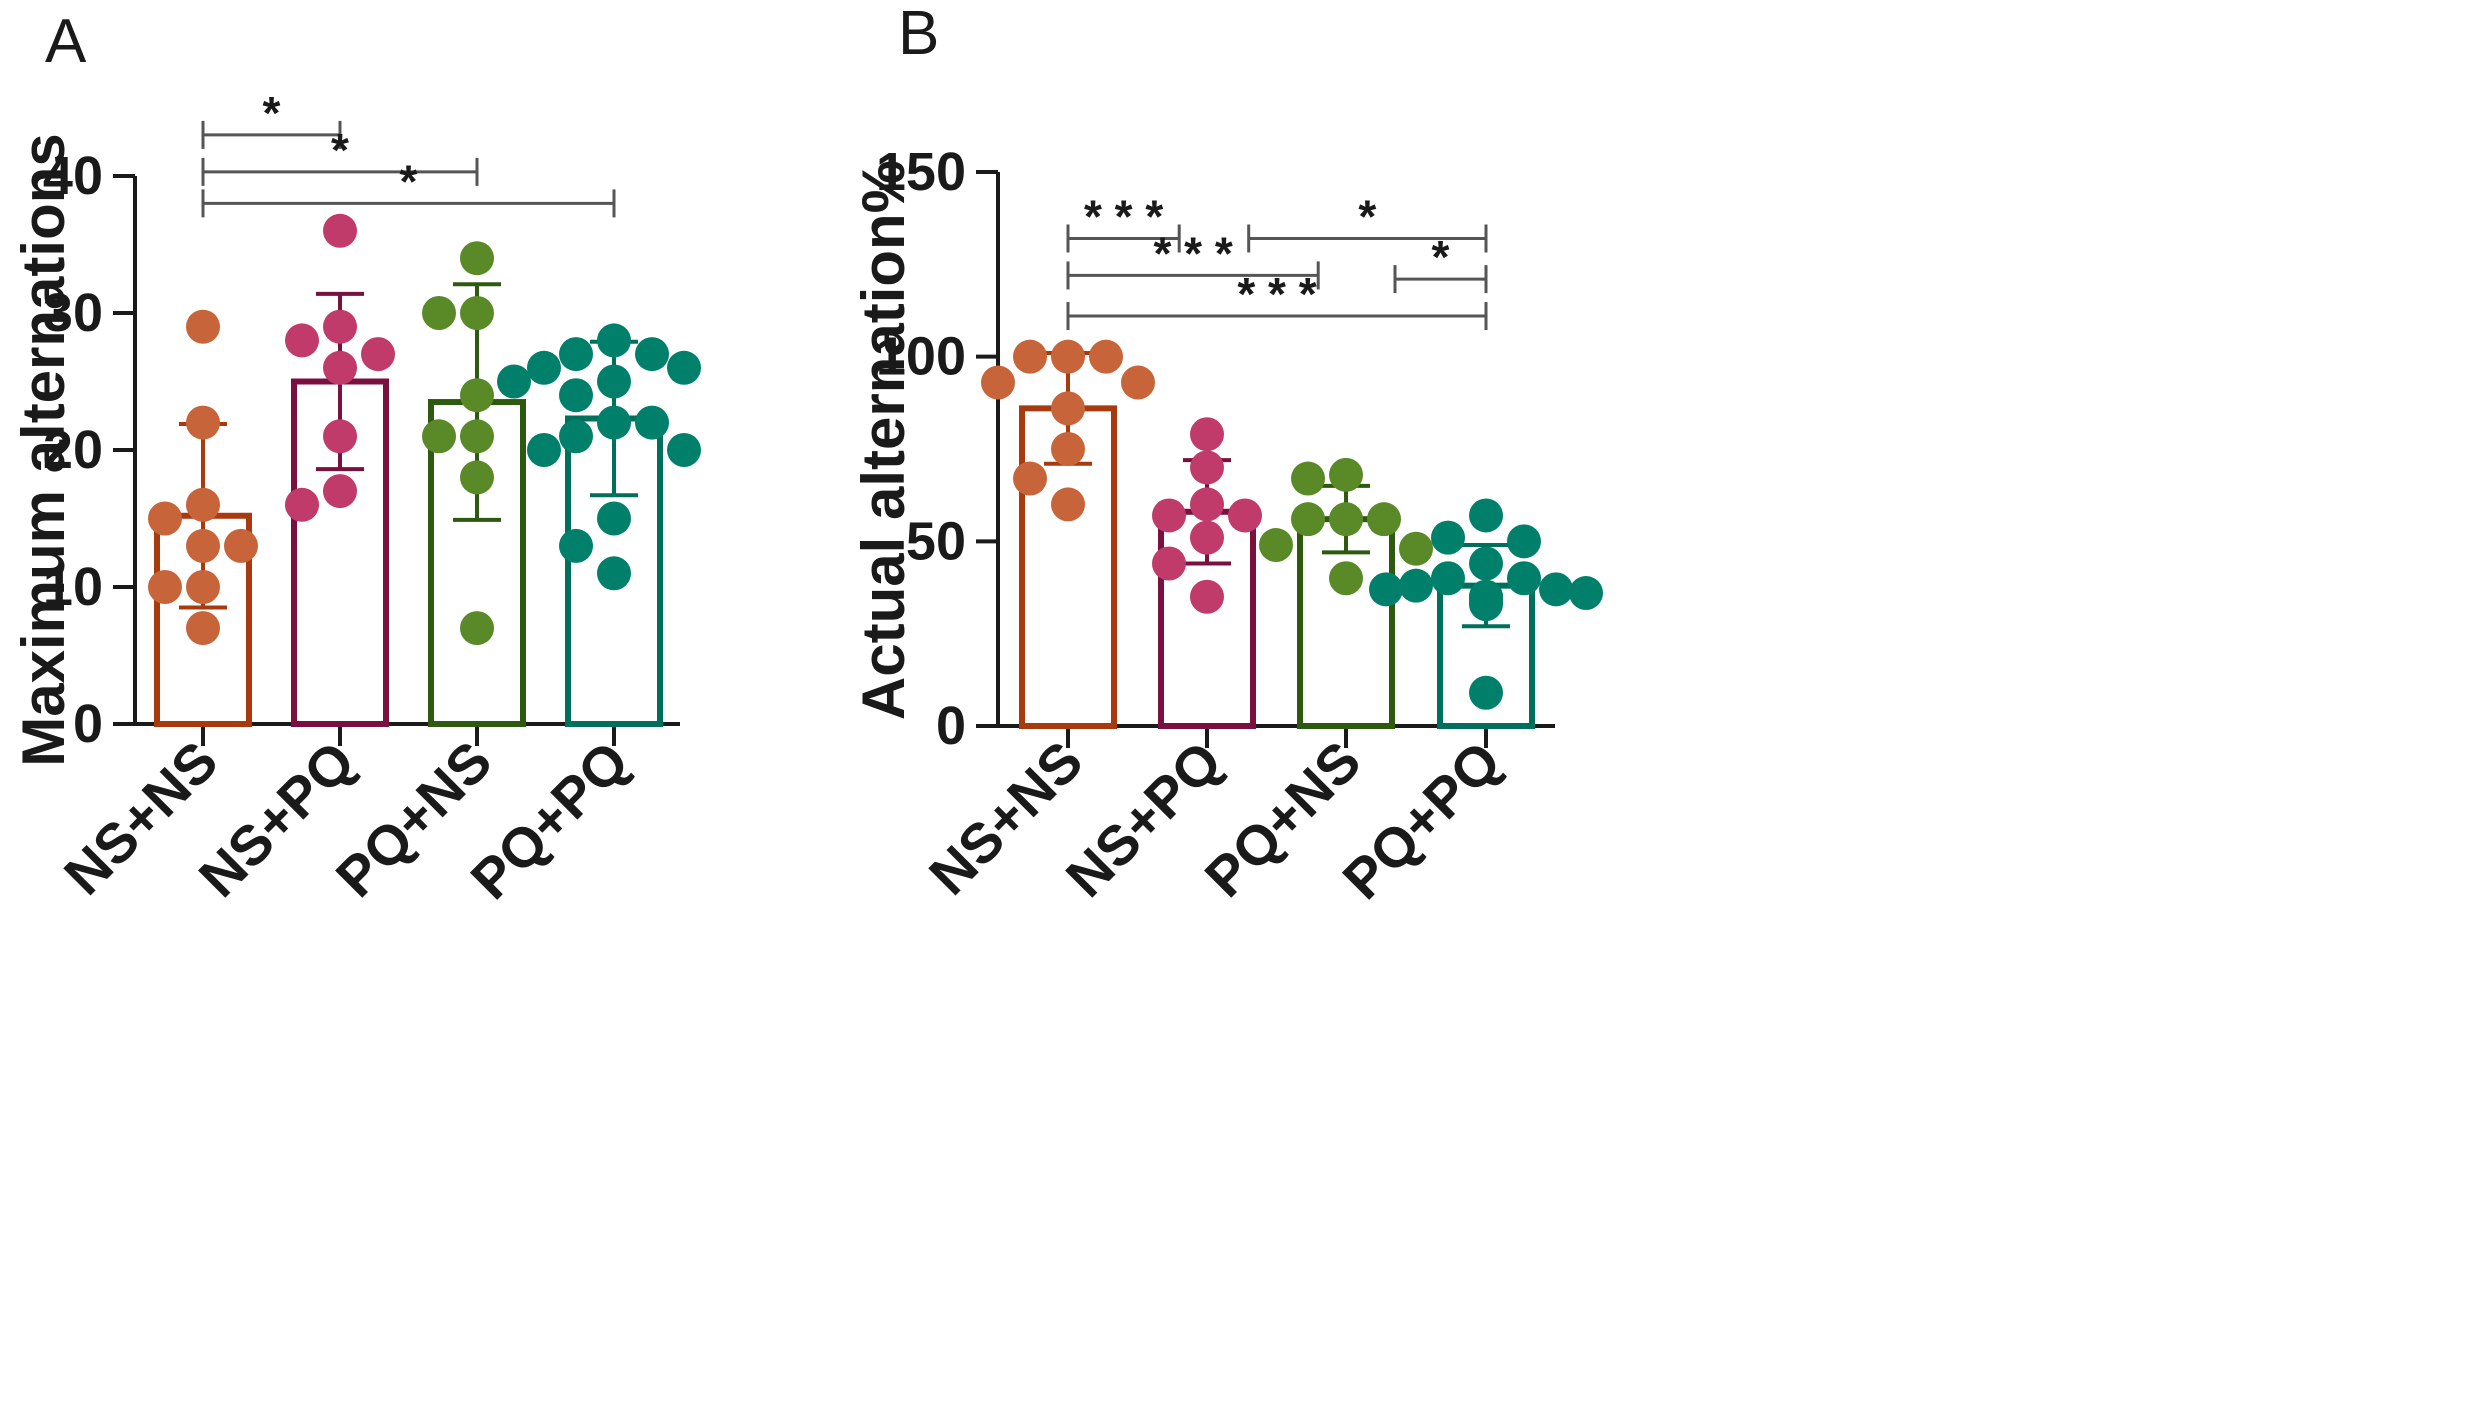  I want to click on x-category-label: PQ+PQ, so click(1421, 820).